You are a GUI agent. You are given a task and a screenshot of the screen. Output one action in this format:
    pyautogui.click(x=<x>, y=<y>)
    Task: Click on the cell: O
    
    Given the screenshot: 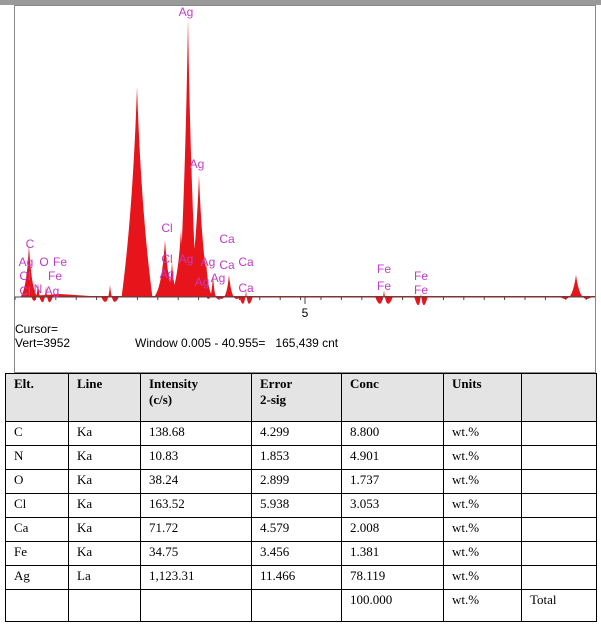 What is the action you would take?
    pyautogui.click(x=37, y=481)
    